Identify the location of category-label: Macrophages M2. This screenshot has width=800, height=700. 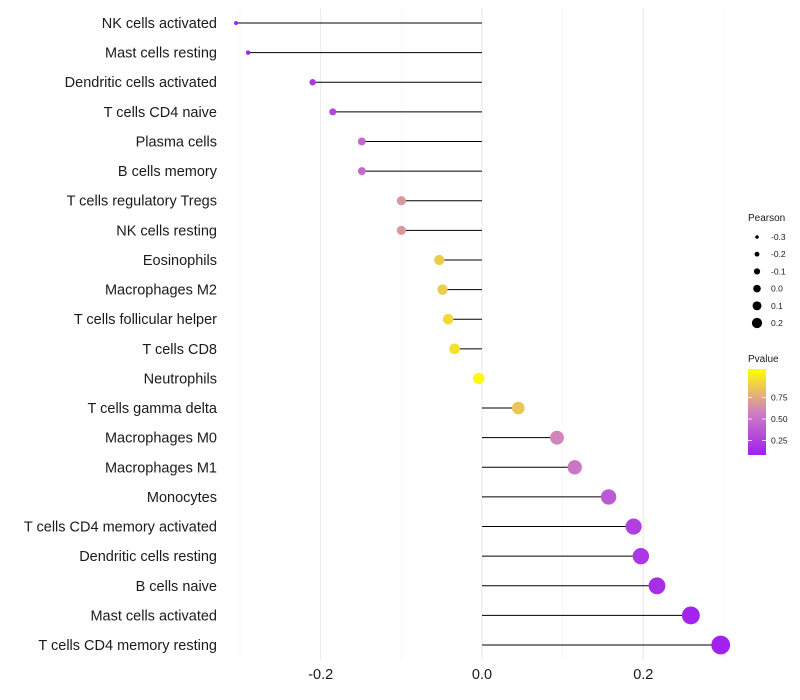
(161, 291).